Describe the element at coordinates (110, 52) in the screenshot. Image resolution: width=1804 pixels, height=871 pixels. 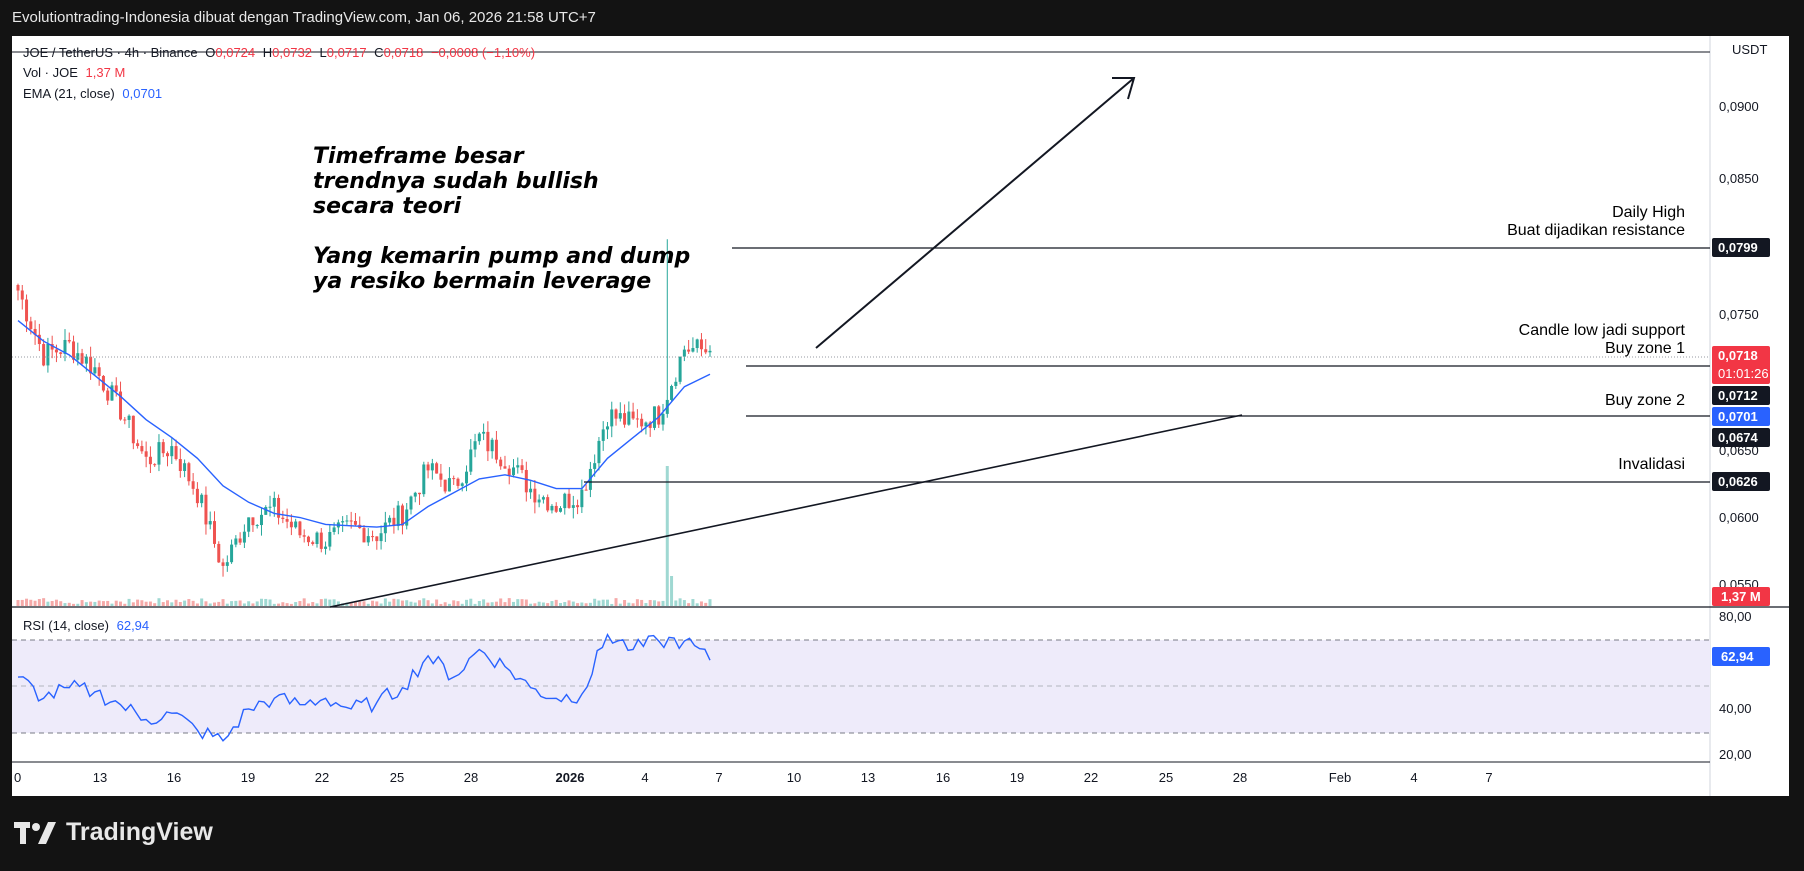
I see `legend-symbol: JOE / TetherUS · 4h · Binance` at that location.